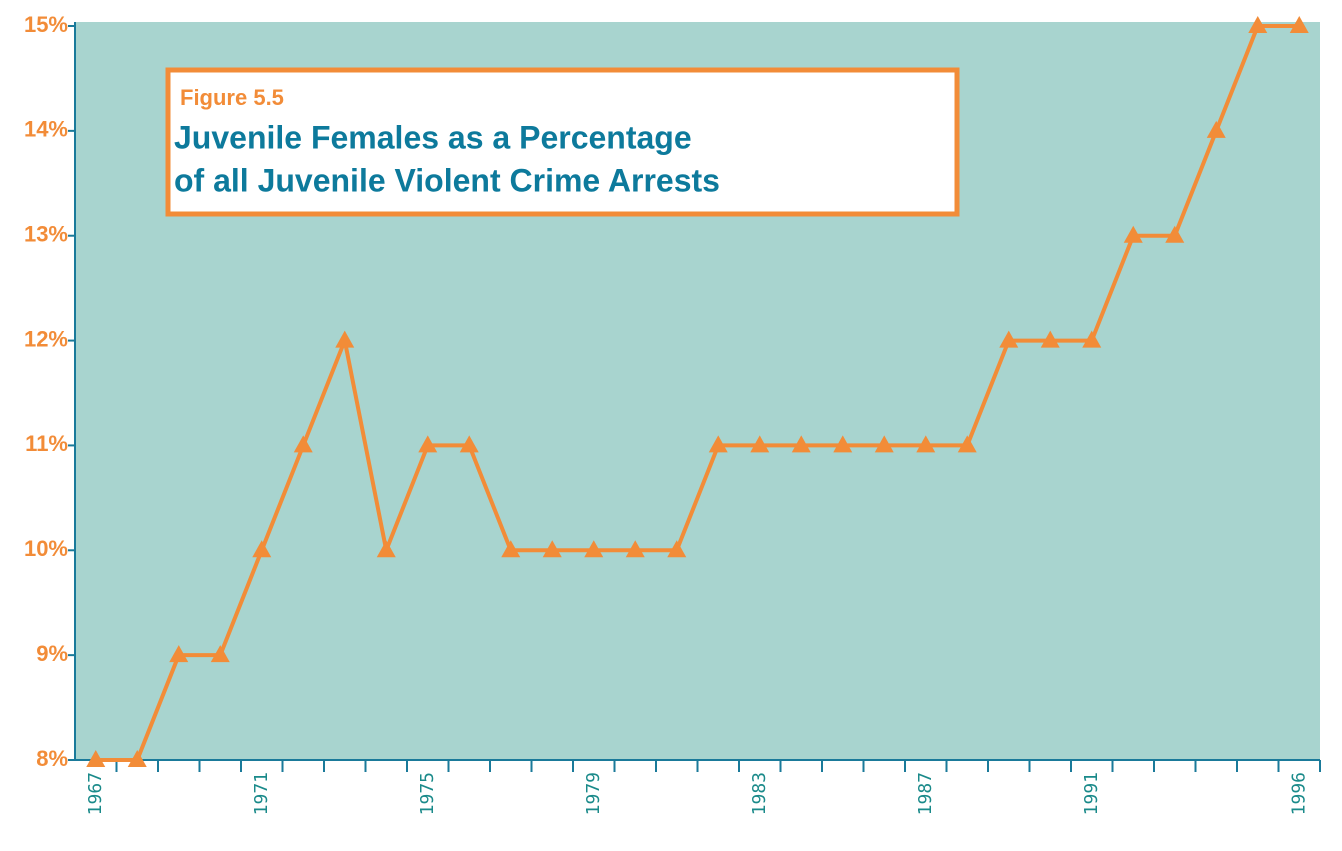  Describe the element at coordinates (46, 338) in the screenshot. I see `y-tick-label: 12%` at that location.